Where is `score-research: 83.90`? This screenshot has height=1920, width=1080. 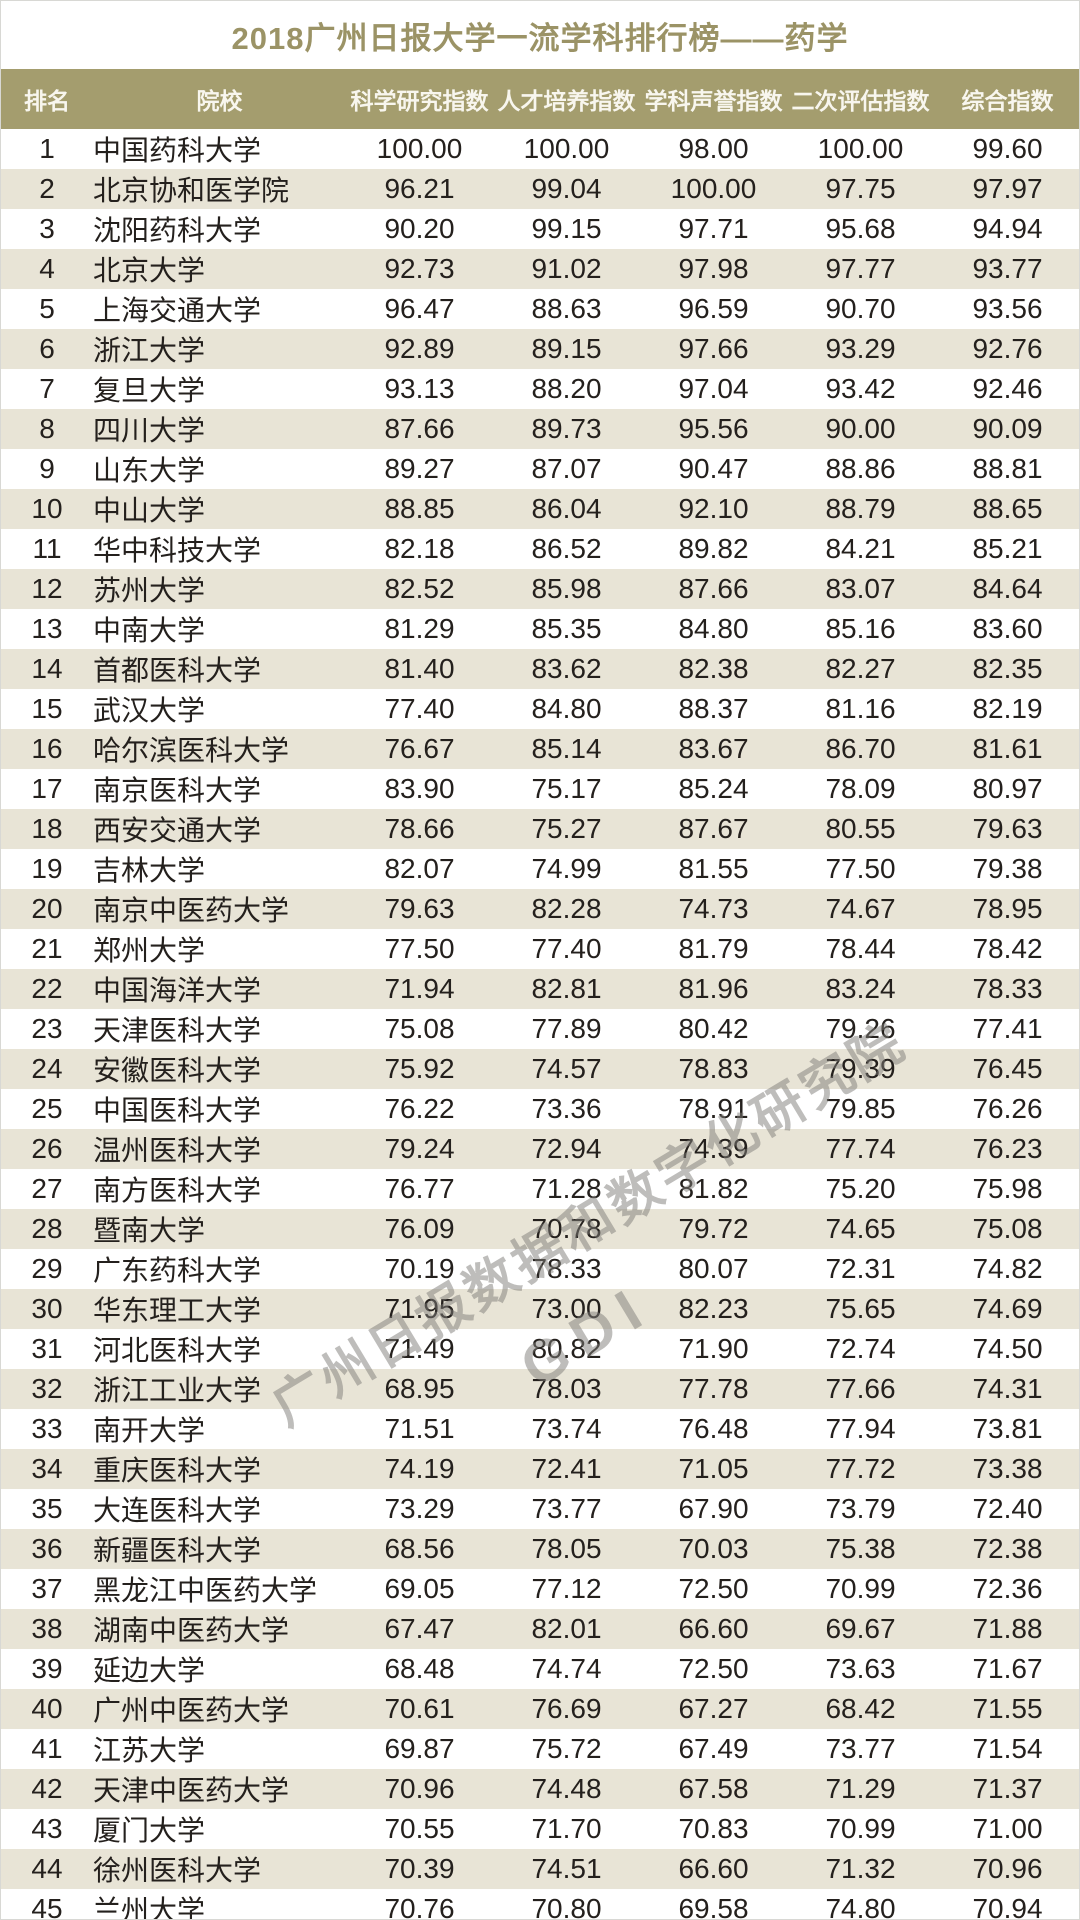 score-research: 83.90 is located at coordinates (419, 788).